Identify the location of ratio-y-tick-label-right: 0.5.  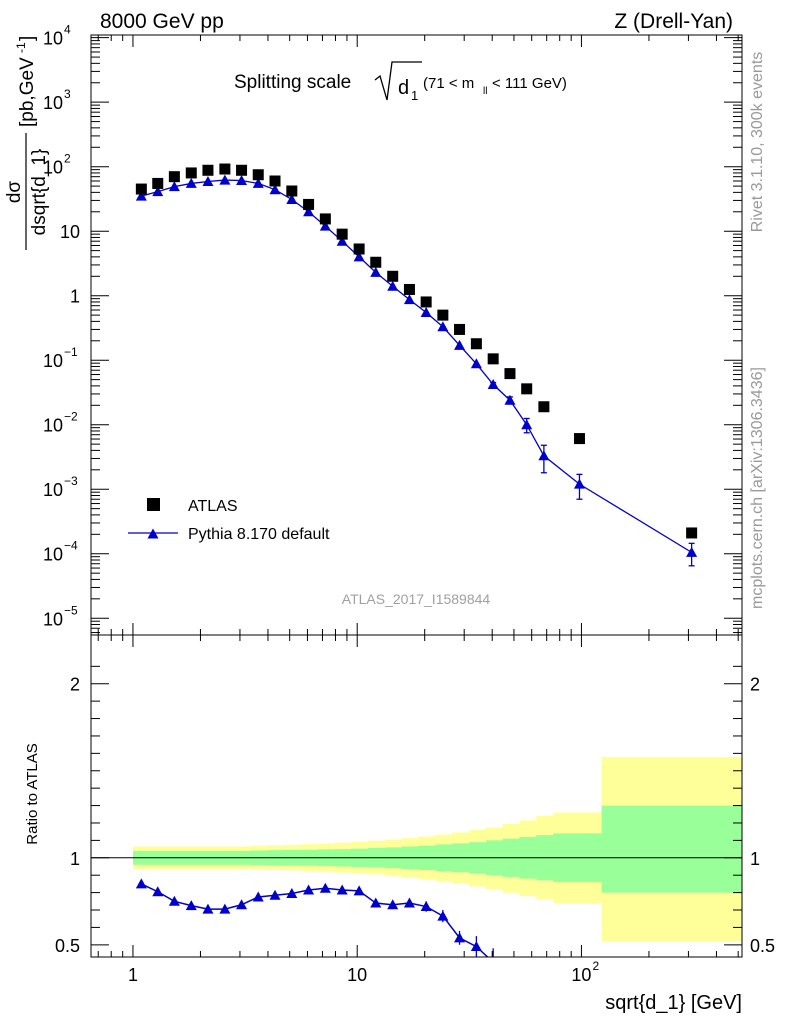
(762, 946).